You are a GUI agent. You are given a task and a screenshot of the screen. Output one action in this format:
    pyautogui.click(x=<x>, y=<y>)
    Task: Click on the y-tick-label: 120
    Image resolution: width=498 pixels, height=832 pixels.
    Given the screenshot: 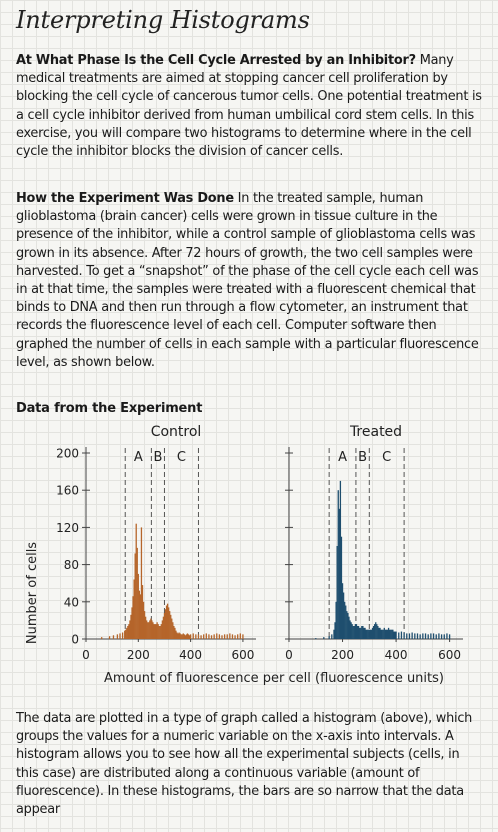 What is the action you would take?
    pyautogui.click(x=67, y=528)
    